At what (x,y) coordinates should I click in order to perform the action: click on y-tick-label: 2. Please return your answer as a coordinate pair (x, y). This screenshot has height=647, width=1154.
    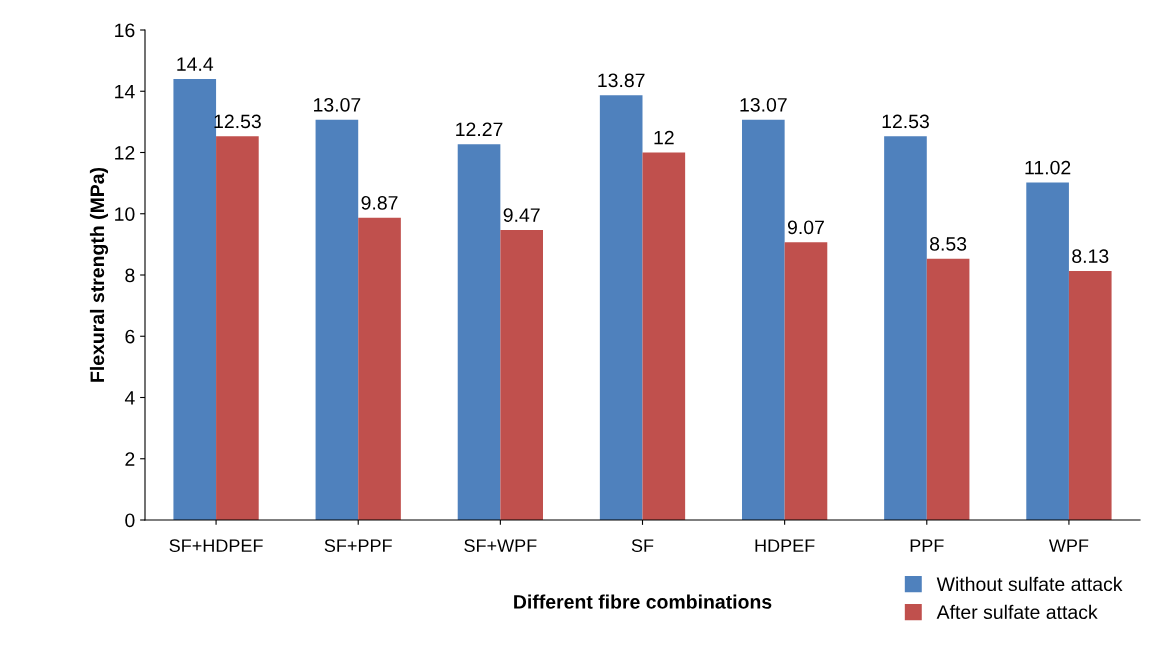
    Looking at the image, I should click on (130, 459).